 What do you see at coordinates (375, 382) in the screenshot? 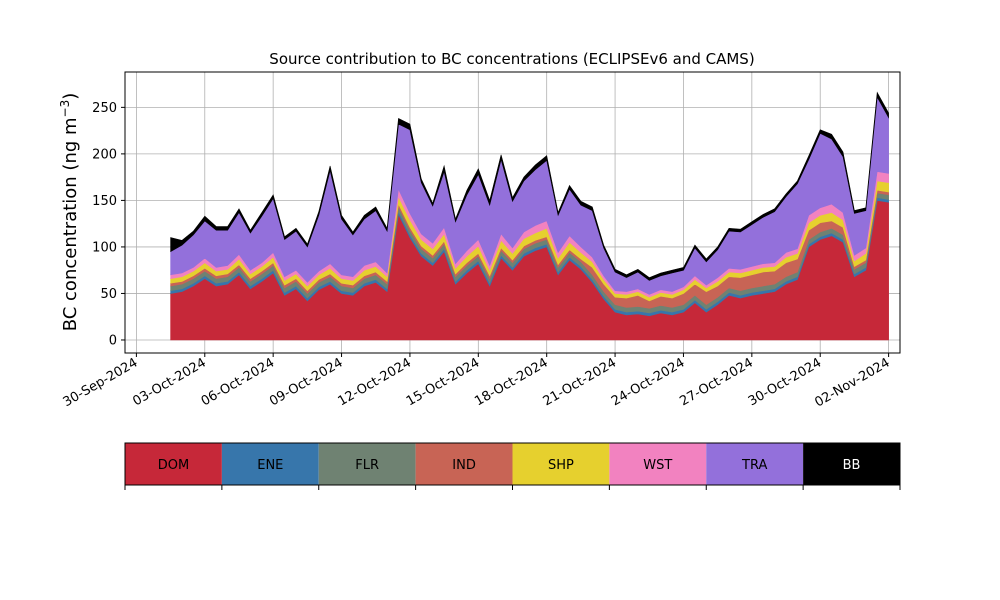
I see `x-tick-label: 12-Oct-2024` at bounding box center [375, 382].